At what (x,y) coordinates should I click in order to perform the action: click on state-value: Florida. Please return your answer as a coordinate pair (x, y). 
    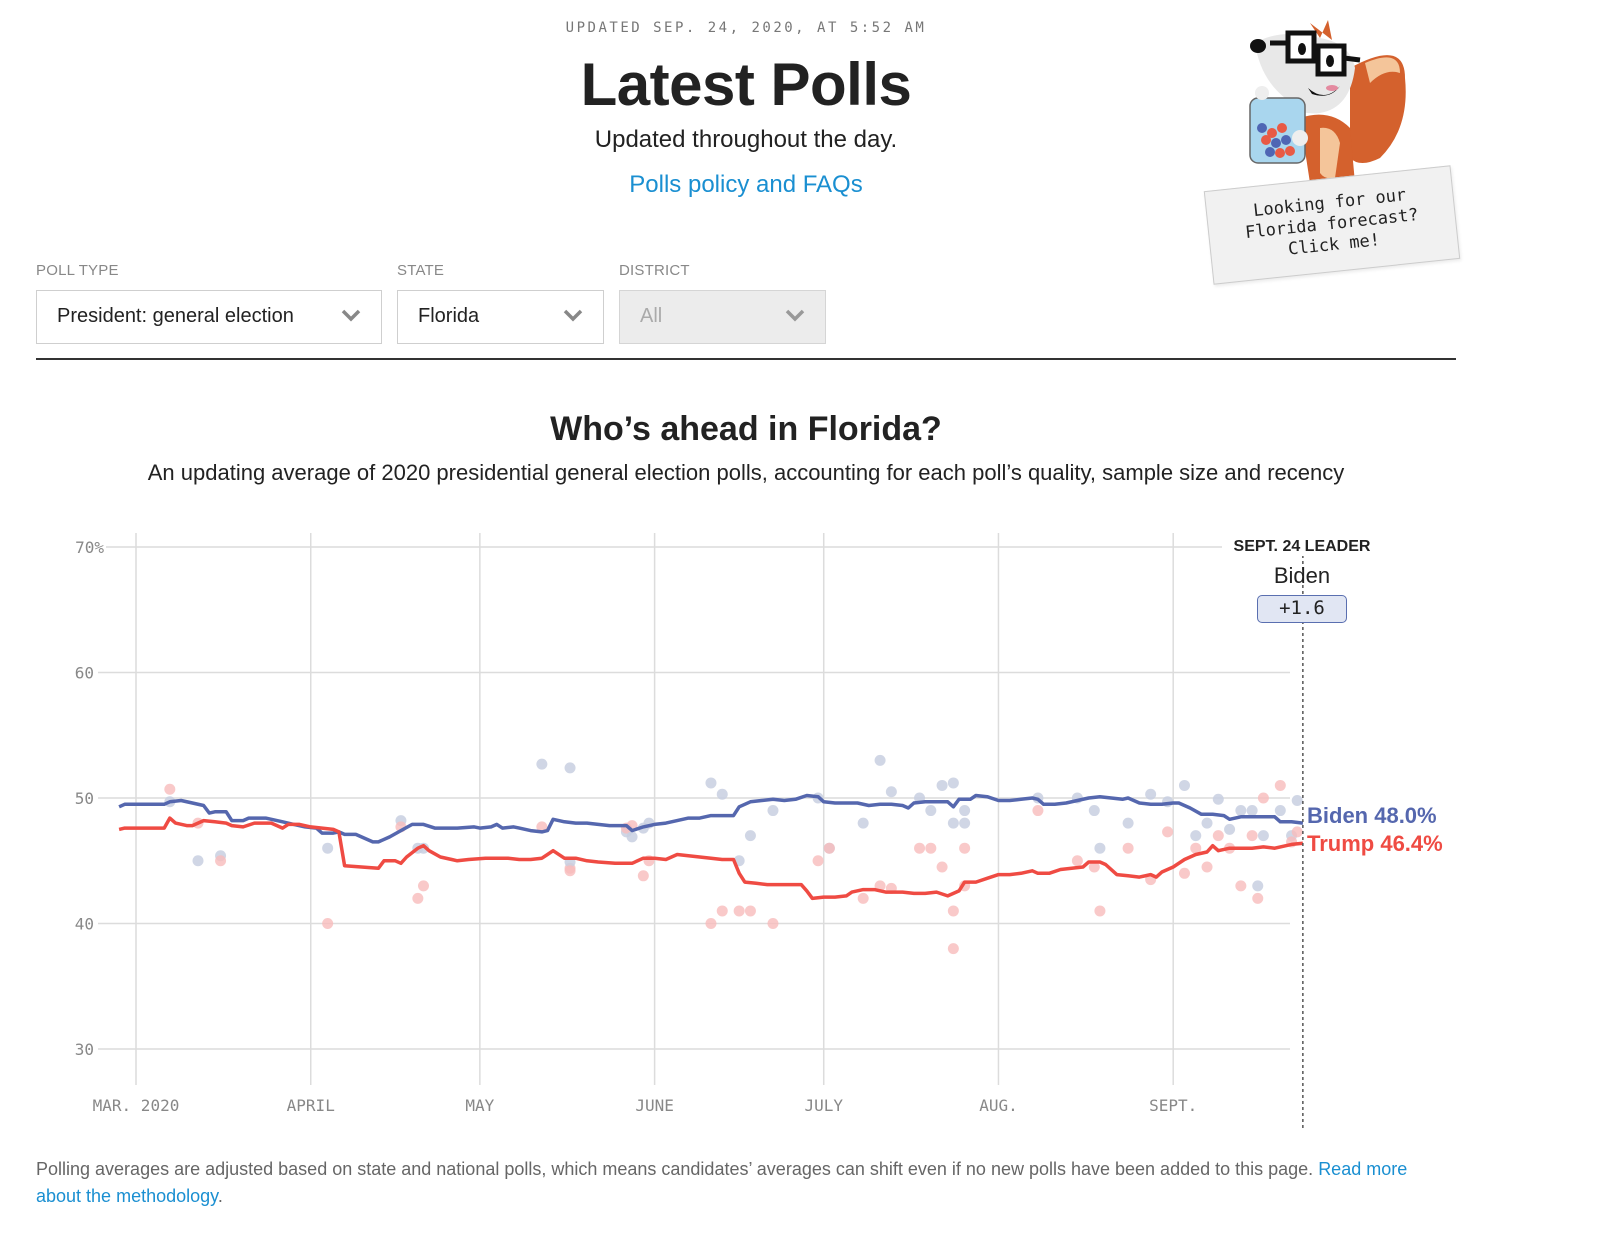
    Looking at the image, I should click on (449, 316).